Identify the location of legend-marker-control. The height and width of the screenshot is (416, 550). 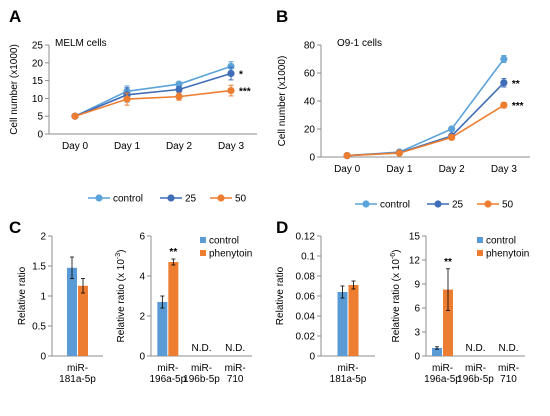
(99, 198).